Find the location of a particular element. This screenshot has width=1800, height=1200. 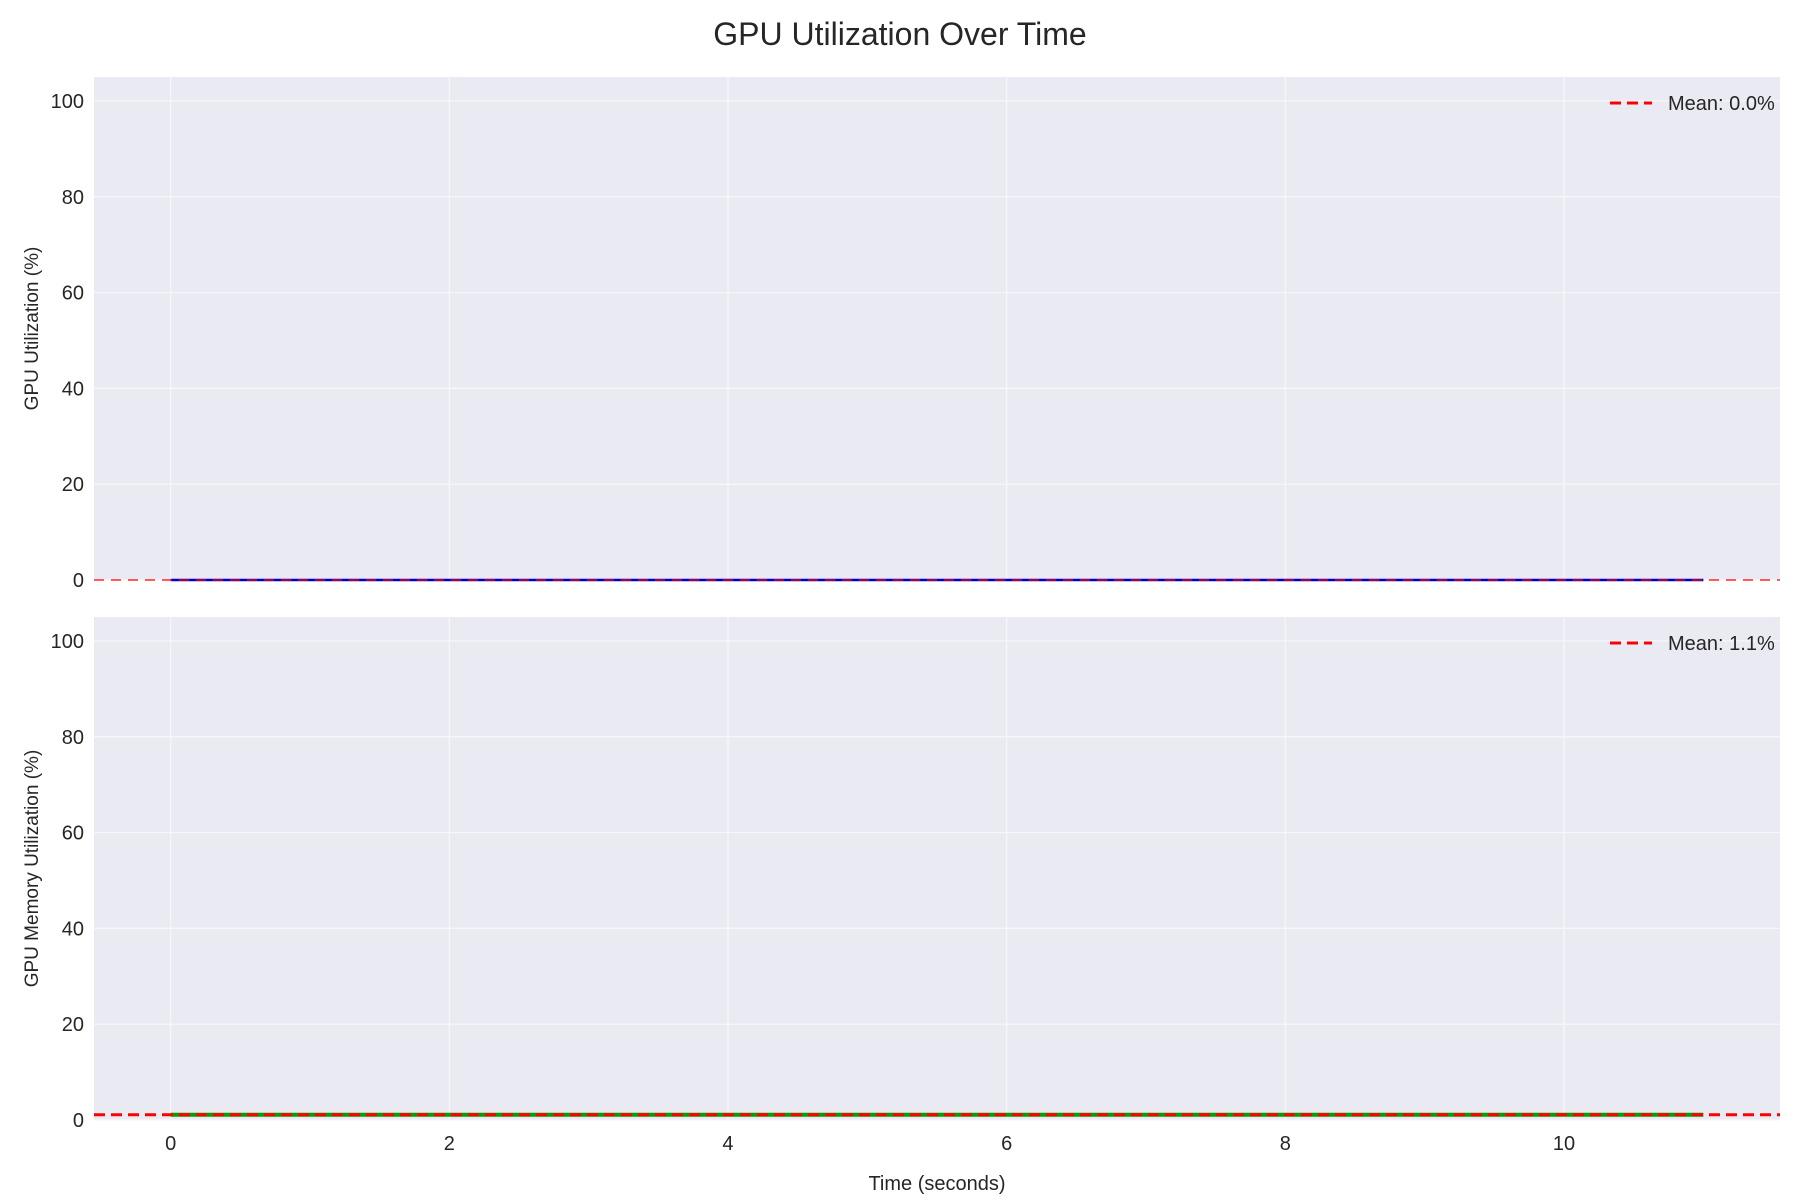

x-tick-label: 8 is located at coordinates (1285, 1144).